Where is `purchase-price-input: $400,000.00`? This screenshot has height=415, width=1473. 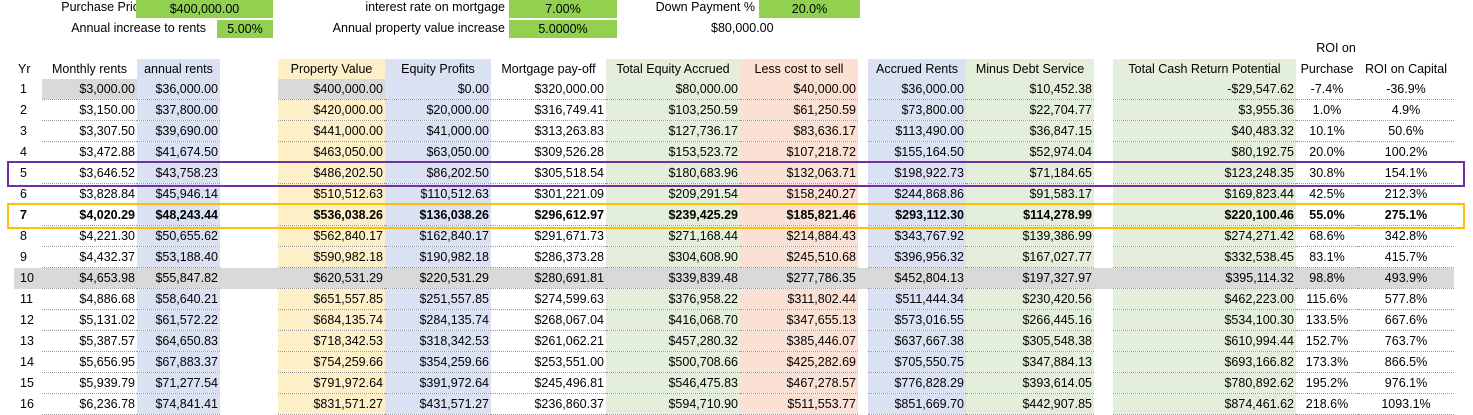 purchase-price-input: $400,000.00 is located at coordinates (204, 9).